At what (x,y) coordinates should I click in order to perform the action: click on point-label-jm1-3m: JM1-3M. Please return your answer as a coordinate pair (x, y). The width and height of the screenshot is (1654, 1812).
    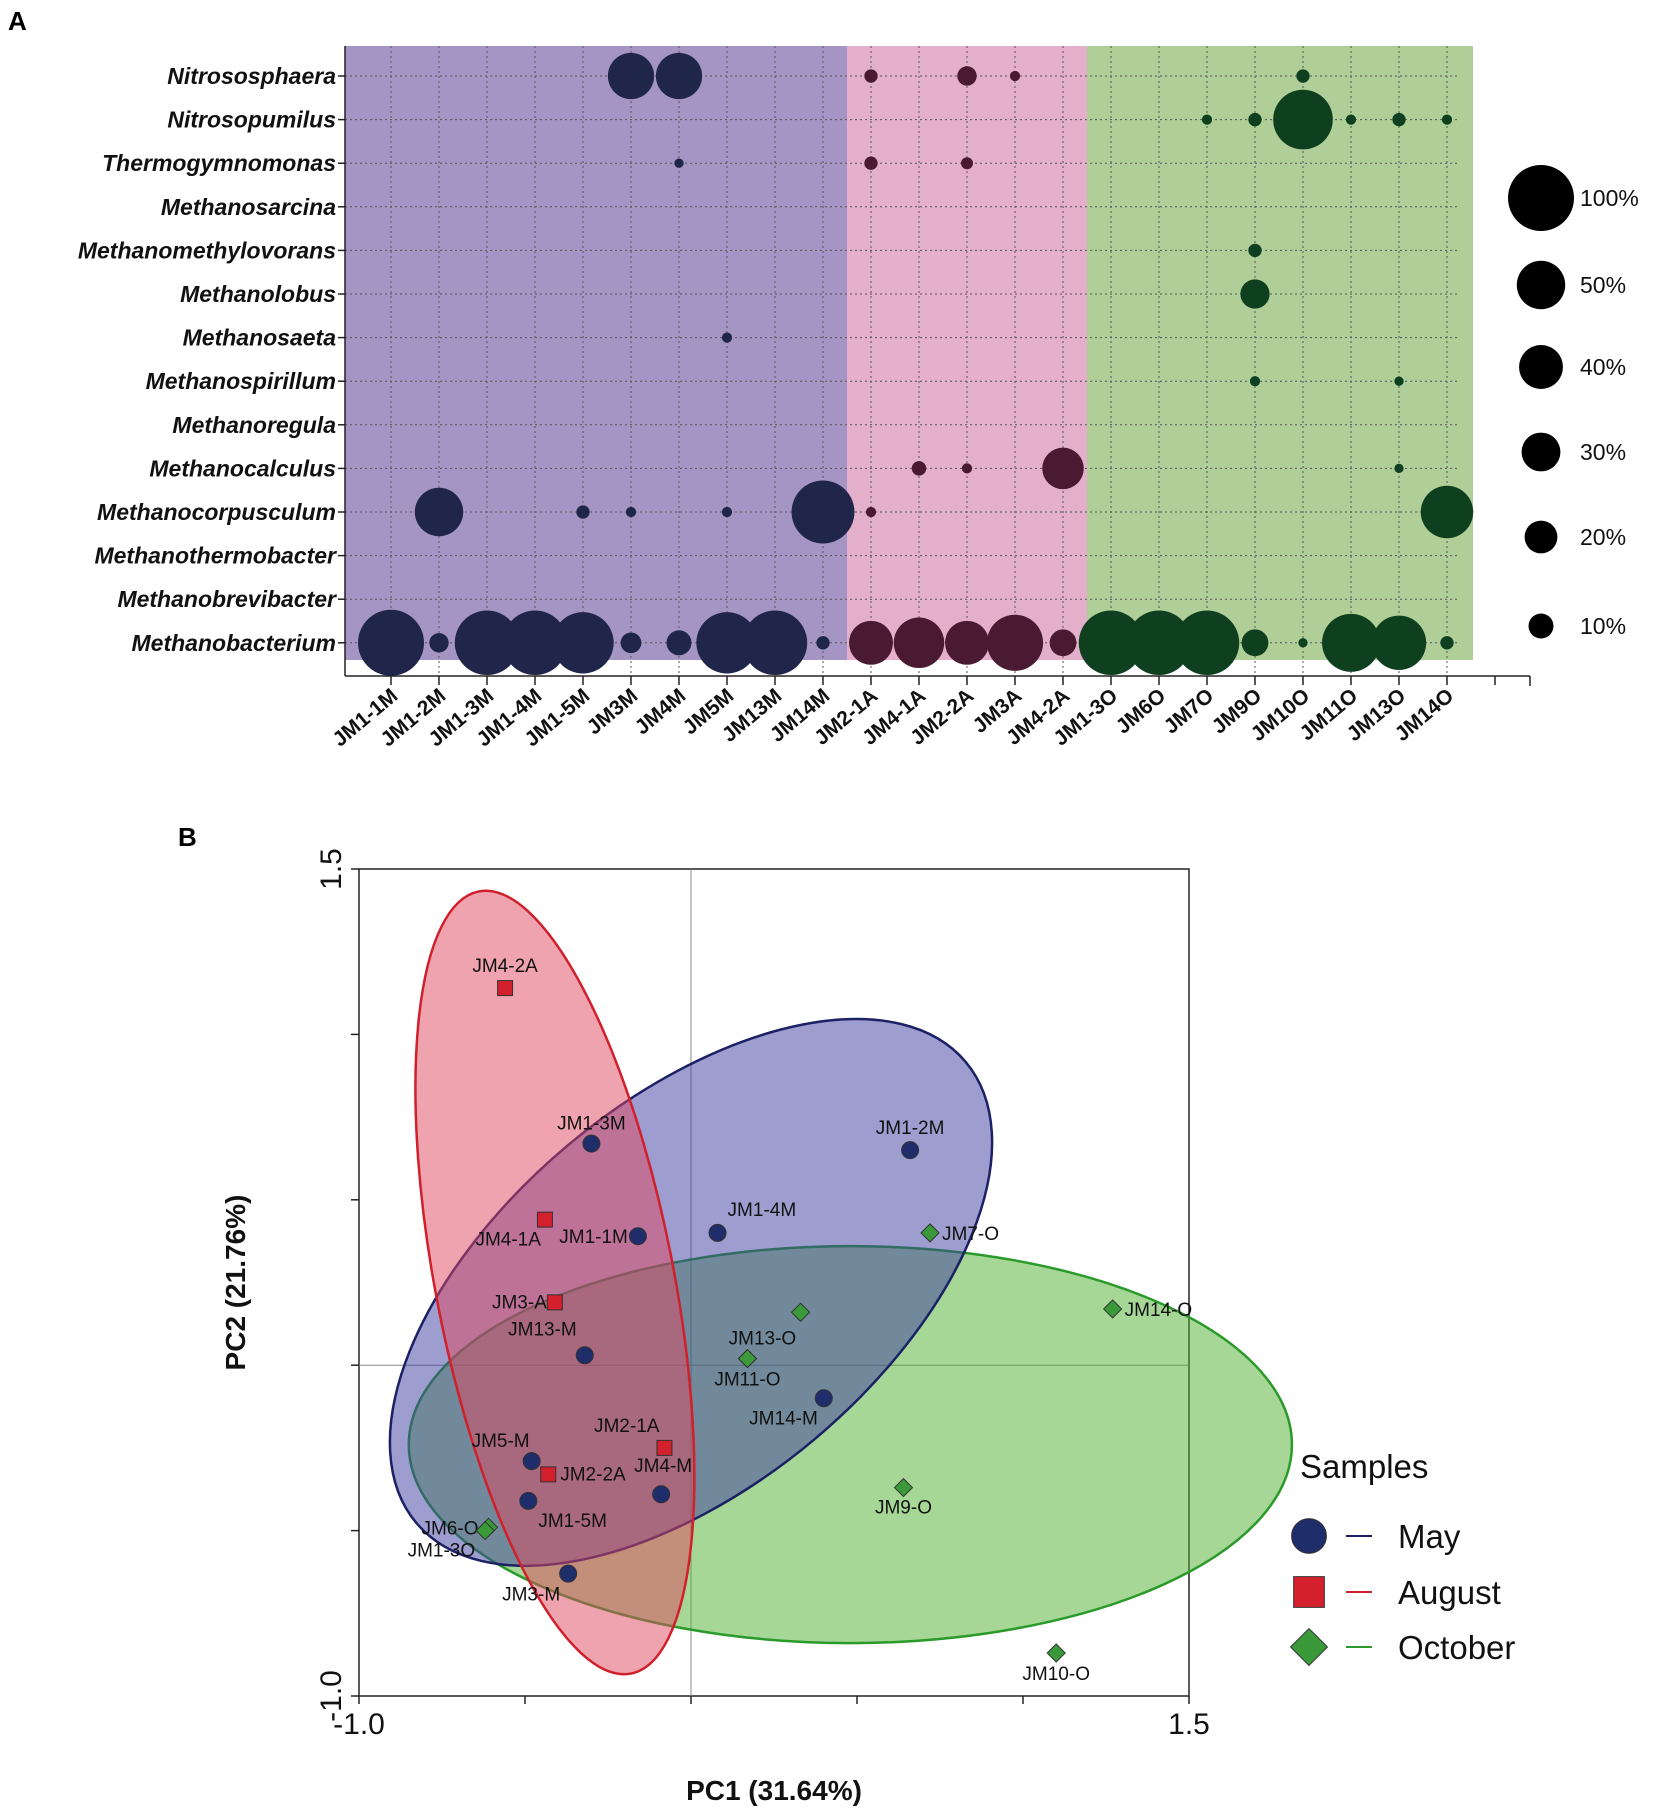
    Looking at the image, I should click on (591, 1124).